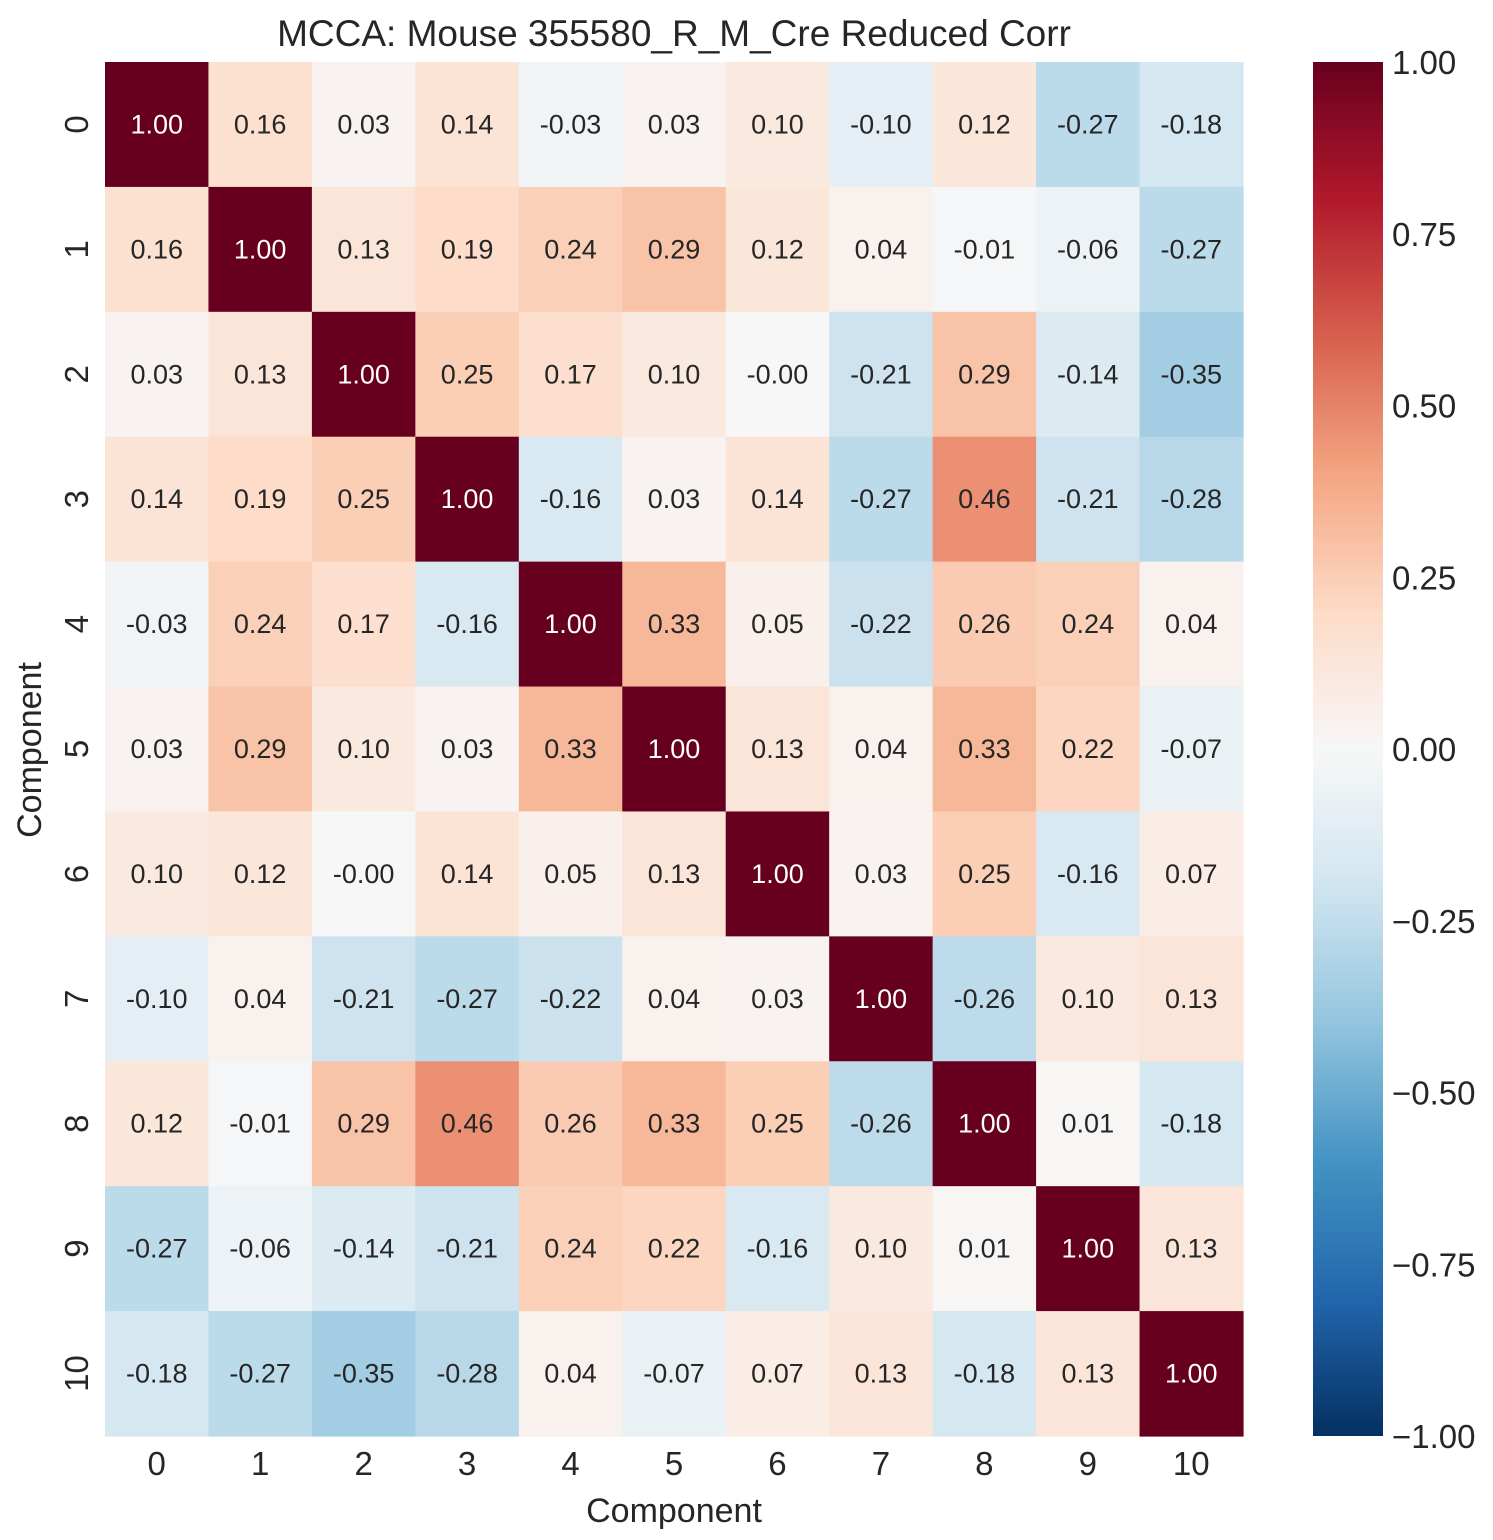  Describe the element at coordinates (467, 1463) in the screenshot. I see `x-tick-label: 3` at that location.